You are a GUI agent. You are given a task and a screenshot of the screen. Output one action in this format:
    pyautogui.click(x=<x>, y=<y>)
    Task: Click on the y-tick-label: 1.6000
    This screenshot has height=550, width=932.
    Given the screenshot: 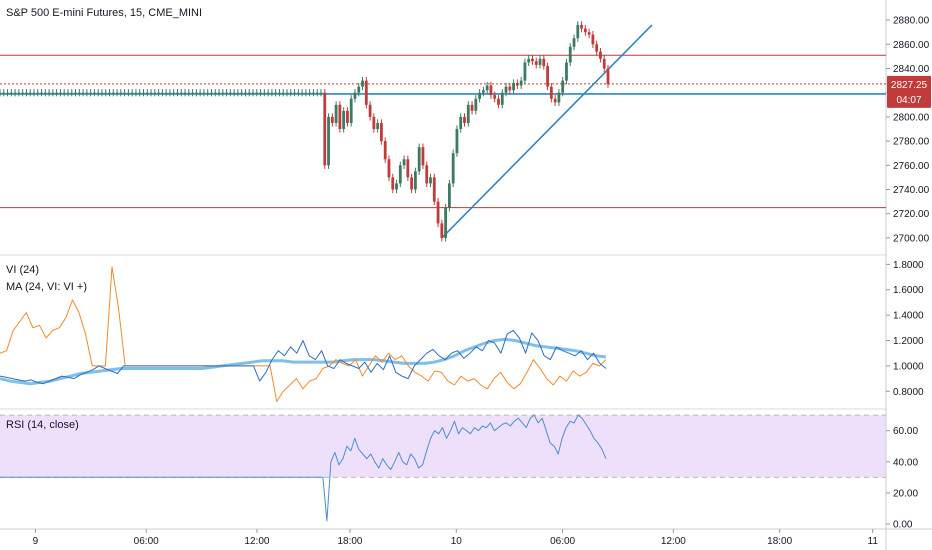 What is the action you would take?
    pyautogui.click(x=908, y=290)
    